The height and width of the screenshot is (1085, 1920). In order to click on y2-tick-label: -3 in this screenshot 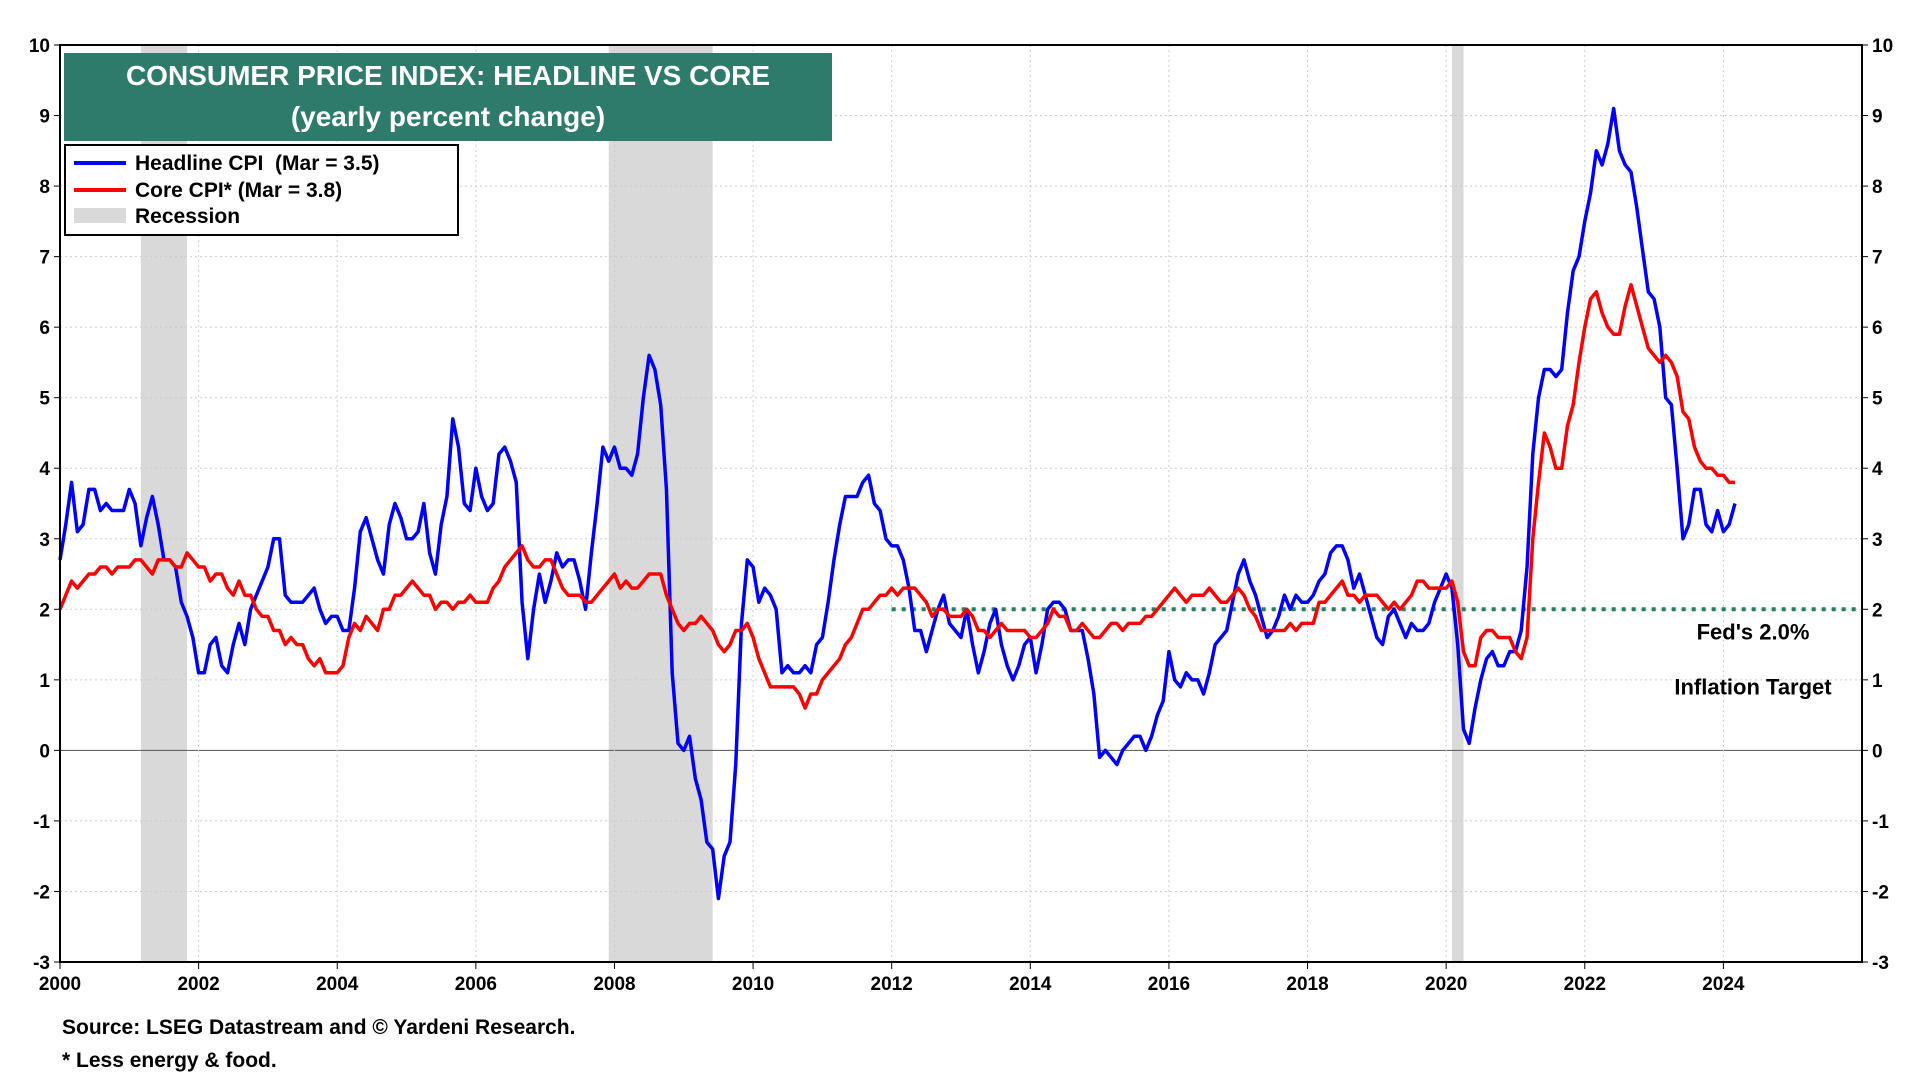, I will do `click(1880, 963)`.